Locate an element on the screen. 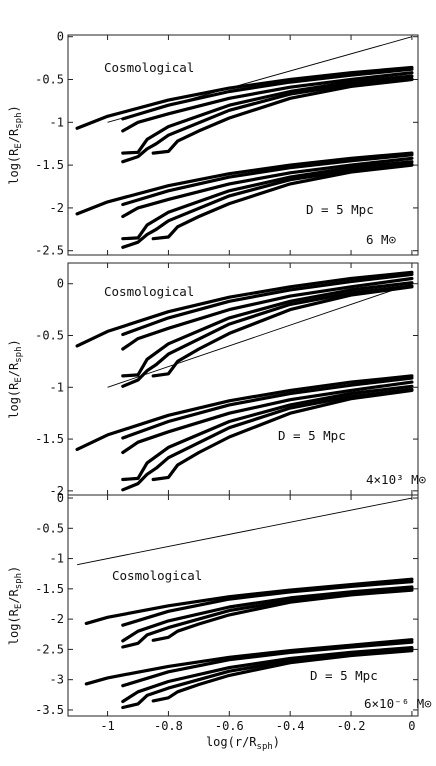 The height and width of the screenshot is (766, 436). x-tick-label: -1 is located at coordinates (107, 726).